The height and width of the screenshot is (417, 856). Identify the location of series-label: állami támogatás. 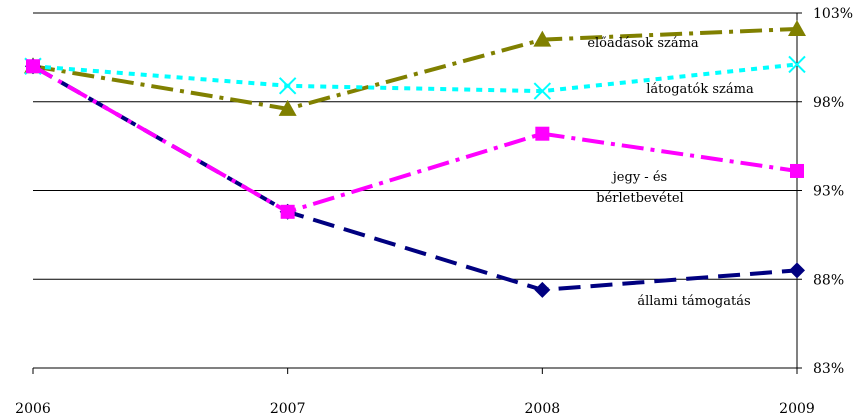
(693, 301).